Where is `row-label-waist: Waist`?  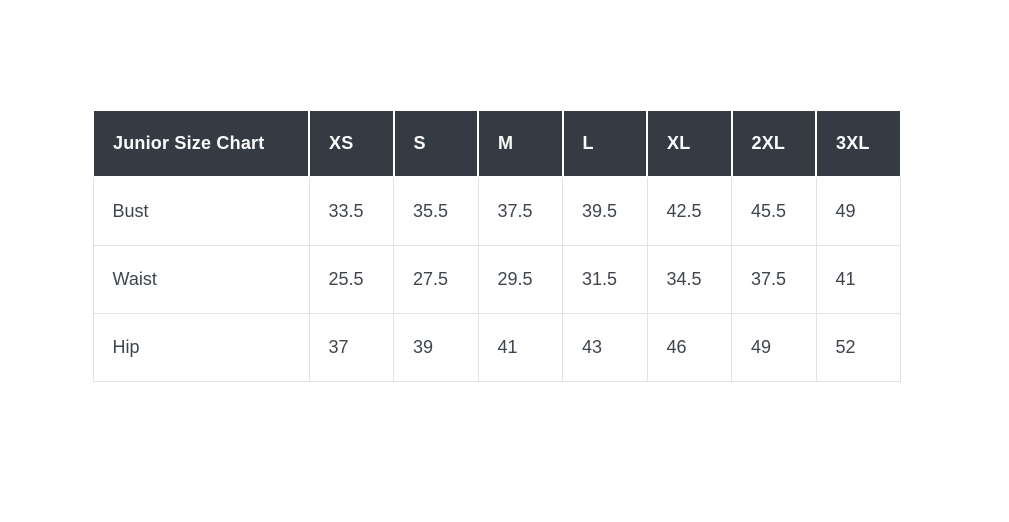 row-label-waist: Waist is located at coordinates (201, 279).